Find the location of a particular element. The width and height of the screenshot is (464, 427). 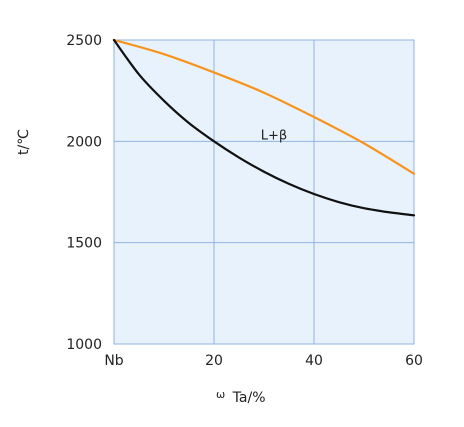

x-tick-label: Nb is located at coordinates (113, 361).